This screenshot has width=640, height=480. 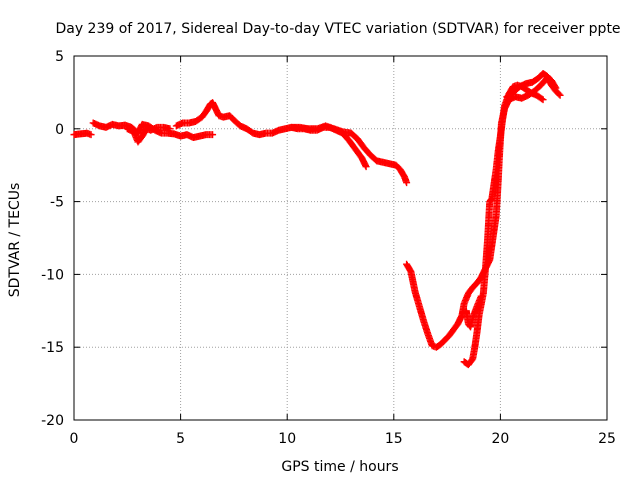 I want to click on x-tick-label: 20, so click(x=500, y=439).